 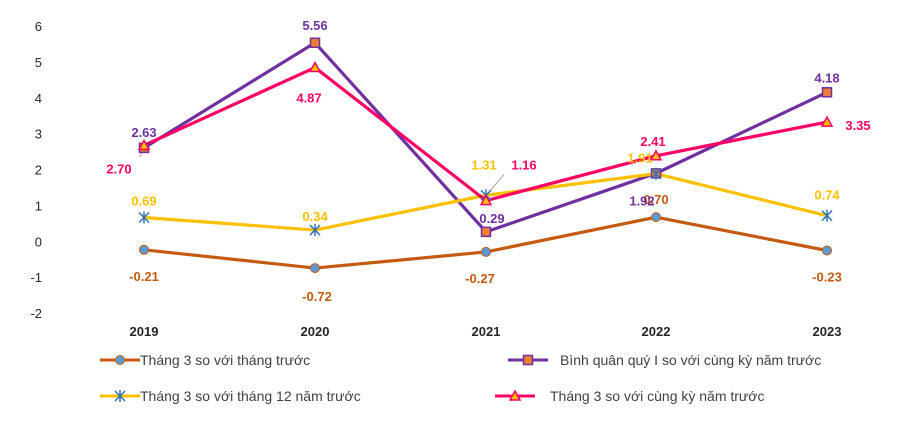 What do you see at coordinates (36, 277) in the screenshot?
I see `y-tick-label: -1` at bounding box center [36, 277].